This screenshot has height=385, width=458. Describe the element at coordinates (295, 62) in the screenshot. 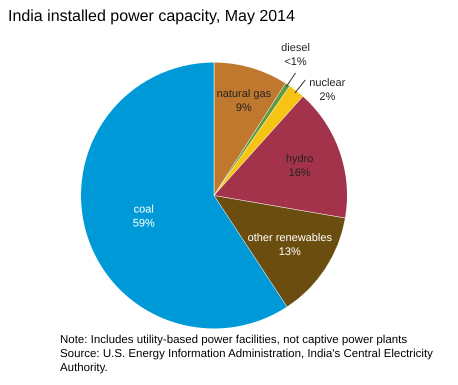

I see `data-label: <1%` at that location.